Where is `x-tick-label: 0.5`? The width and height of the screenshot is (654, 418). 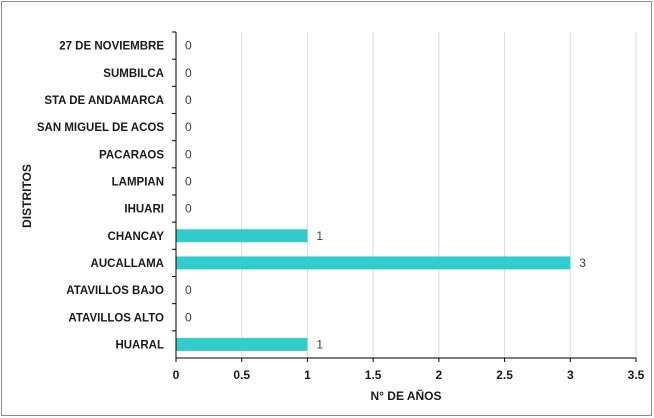
x-tick-label: 0.5 is located at coordinates (241, 375).